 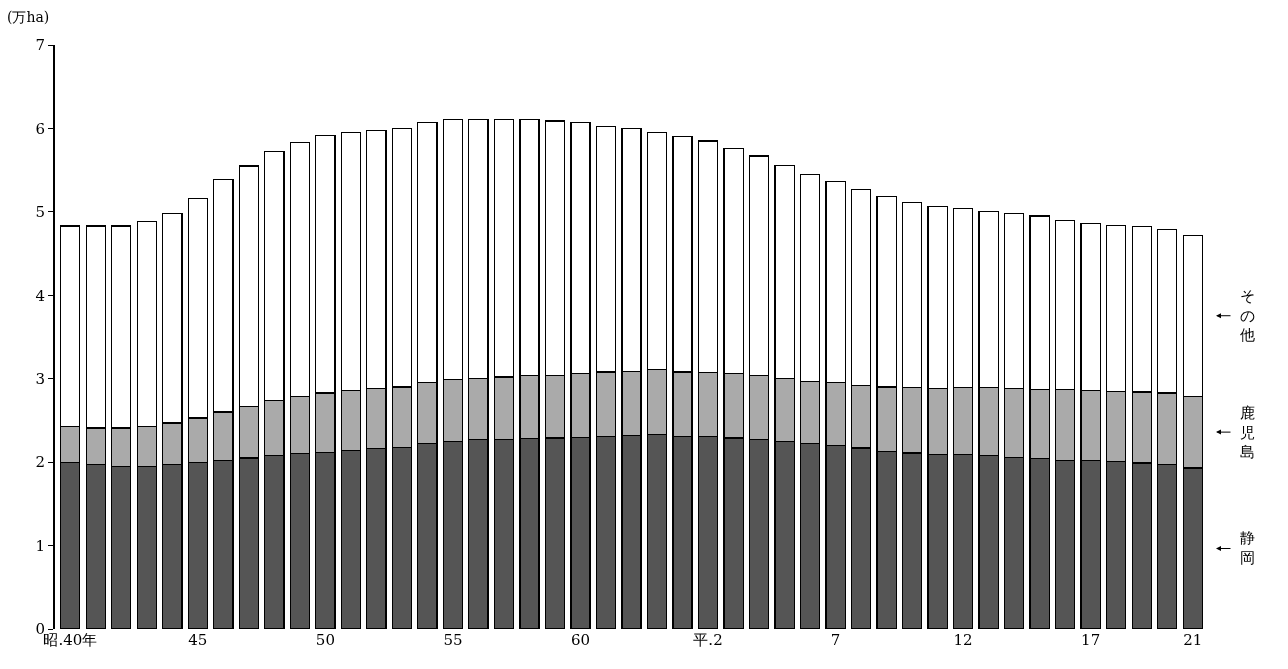 What do you see at coordinates (40, 462) in the screenshot?
I see `y-tick-label: 2` at bounding box center [40, 462].